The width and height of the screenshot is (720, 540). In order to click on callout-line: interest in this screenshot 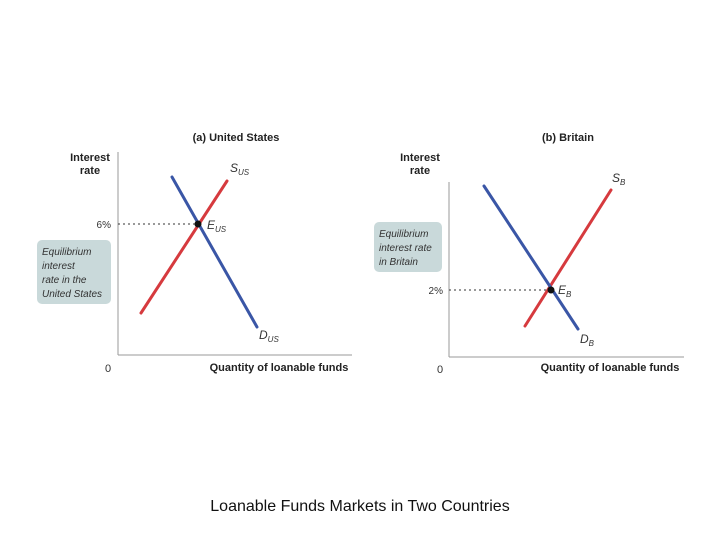, I will do `click(59, 266)`.